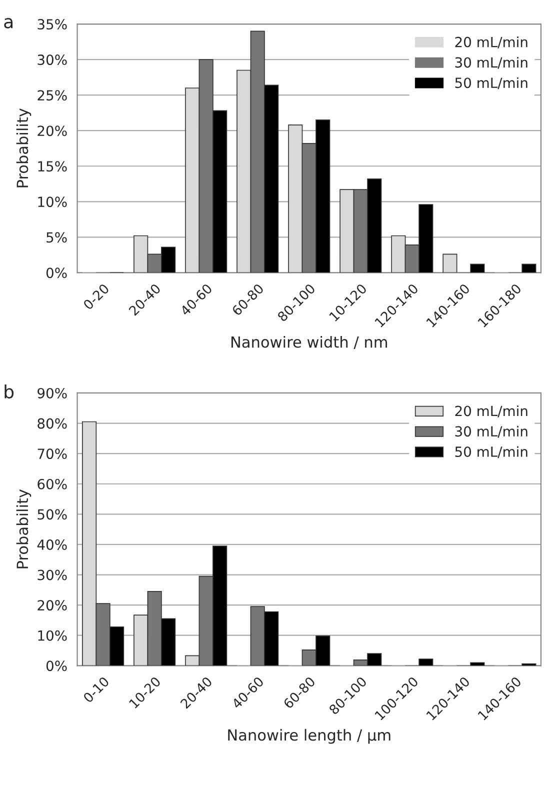 The width and height of the screenshot is (552, 802). I want to click on x-axis-title: Nanowire length / µm, so click(309, 736).